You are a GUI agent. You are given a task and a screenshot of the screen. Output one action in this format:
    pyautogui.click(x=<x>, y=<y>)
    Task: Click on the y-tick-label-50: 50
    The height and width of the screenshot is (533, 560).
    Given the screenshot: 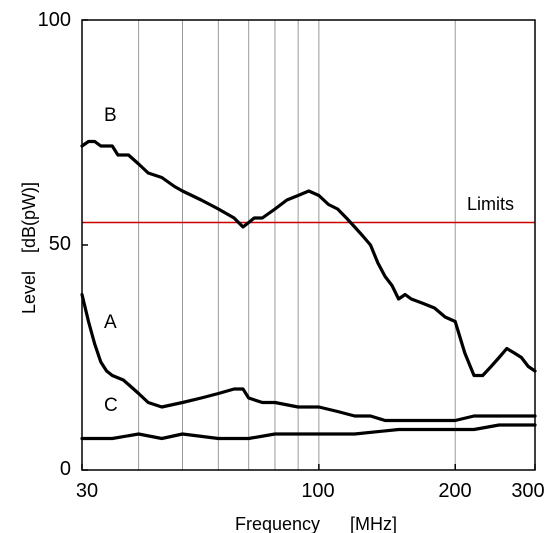 What is the action you would take?
    pyautogui.click(x=60, y=244)
    